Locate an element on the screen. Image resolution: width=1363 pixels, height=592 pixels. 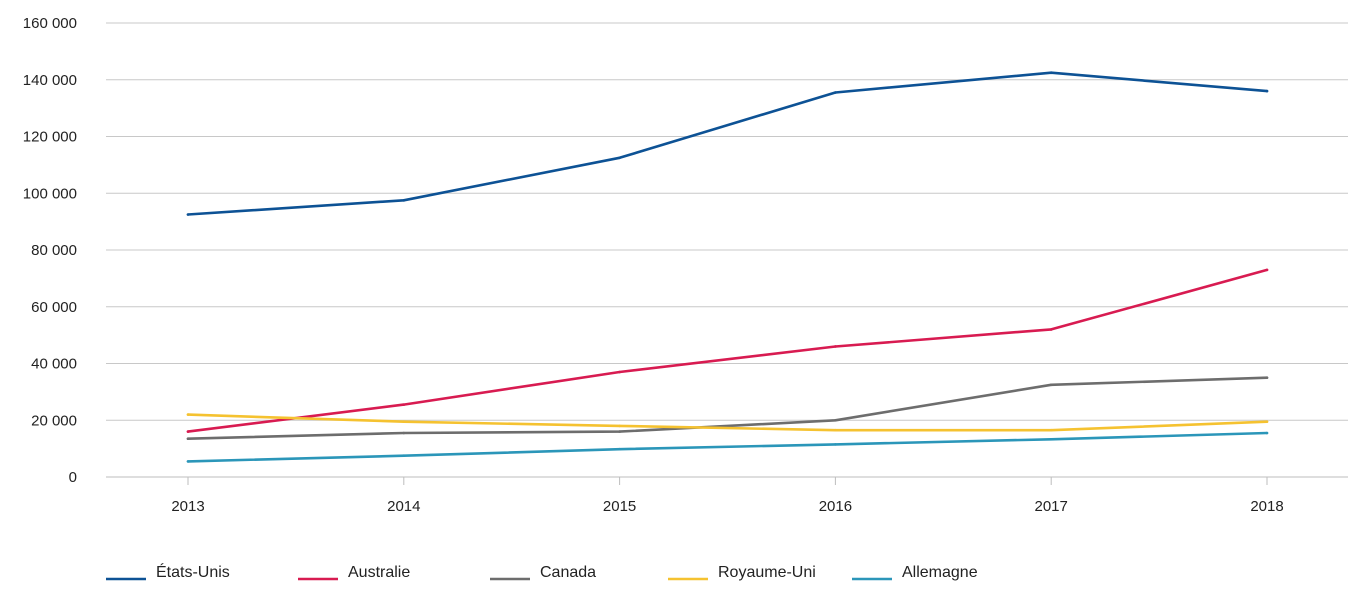
y-tick-label: 100 000 is located at coordinates (50, 193).